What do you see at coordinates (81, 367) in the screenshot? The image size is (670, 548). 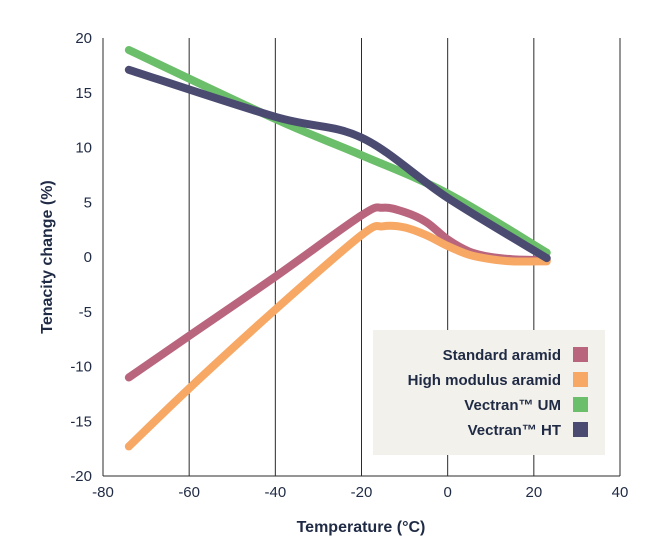 I see `y-tick-label: -10` at bounding box center [81, 367].